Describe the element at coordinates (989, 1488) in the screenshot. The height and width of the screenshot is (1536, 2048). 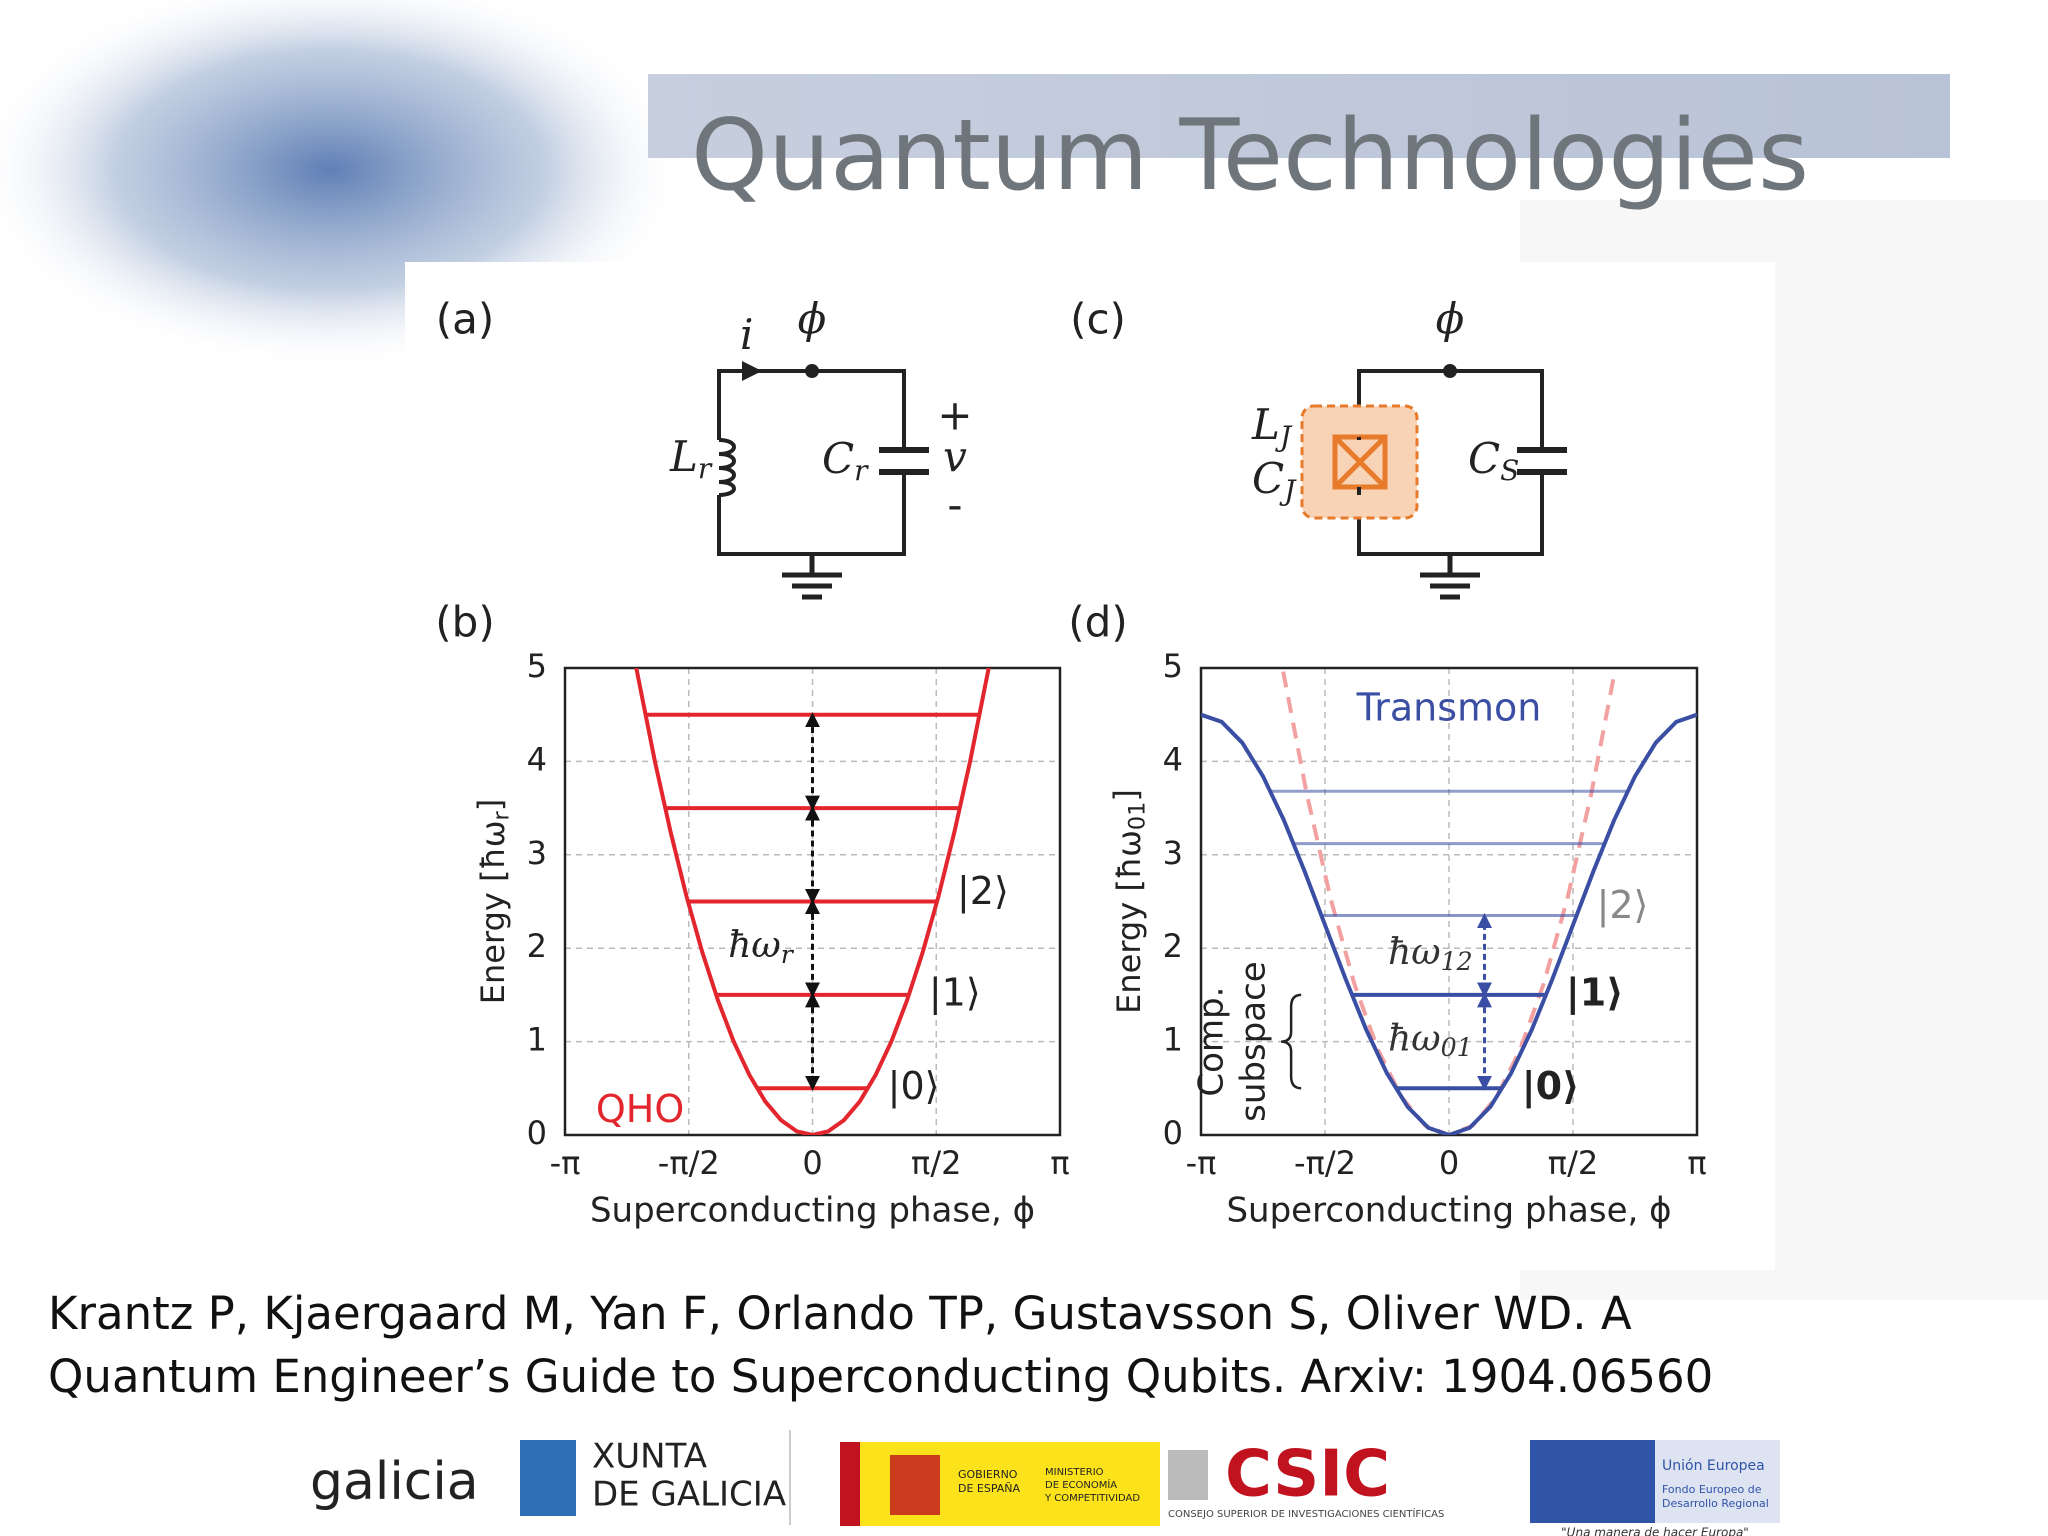
I see `logo-text: DE ESPAÑA` at that location.